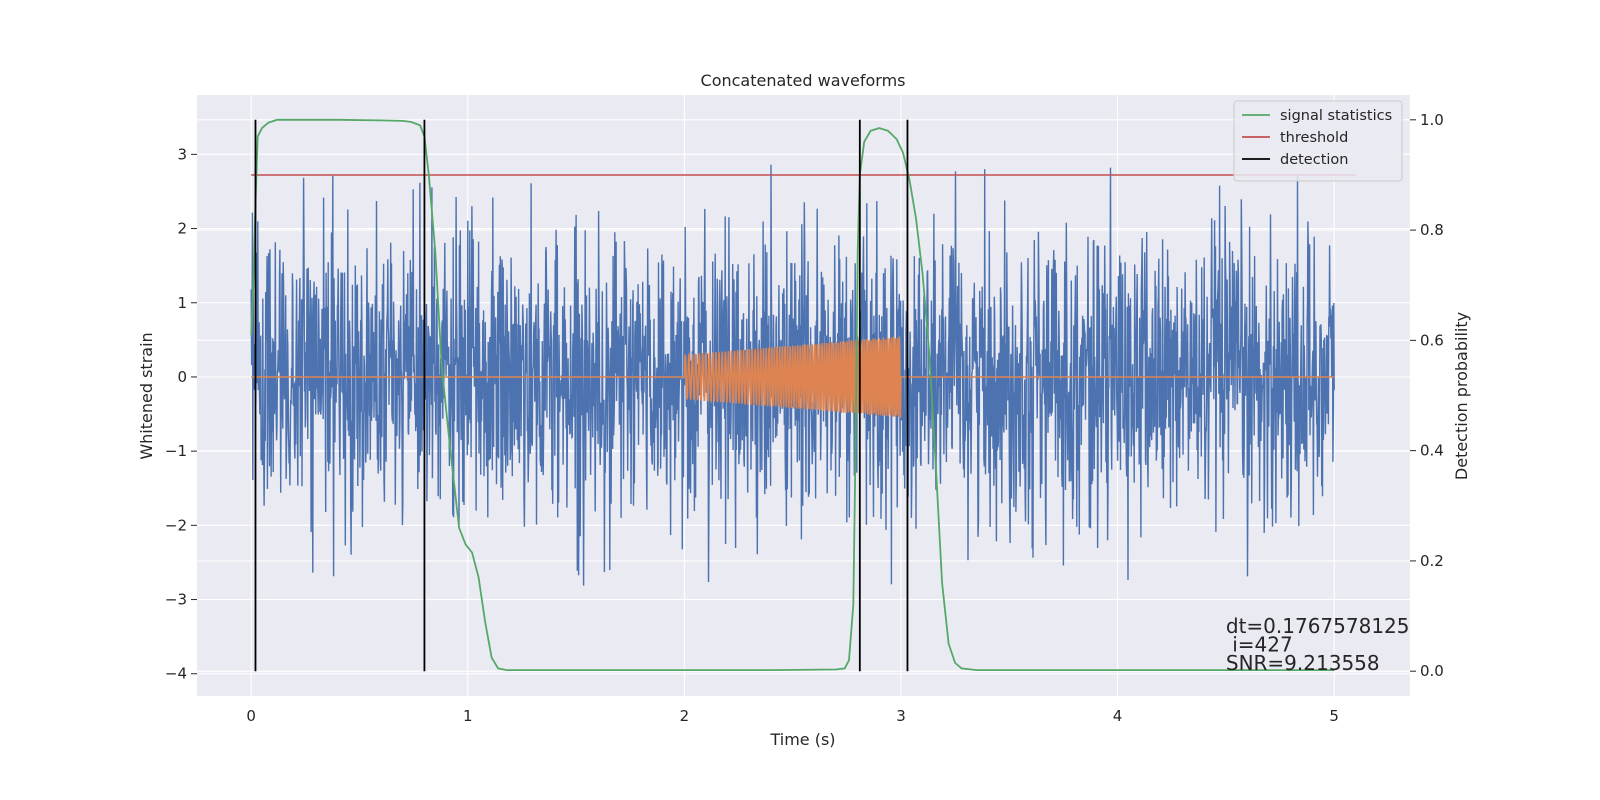 This screenshot has height=800, width=1600. What do you see at coordinates (1432, 120) in the screenshot?
I see `y2-tick-label: 1.0` at bounding box center [1432, 120].